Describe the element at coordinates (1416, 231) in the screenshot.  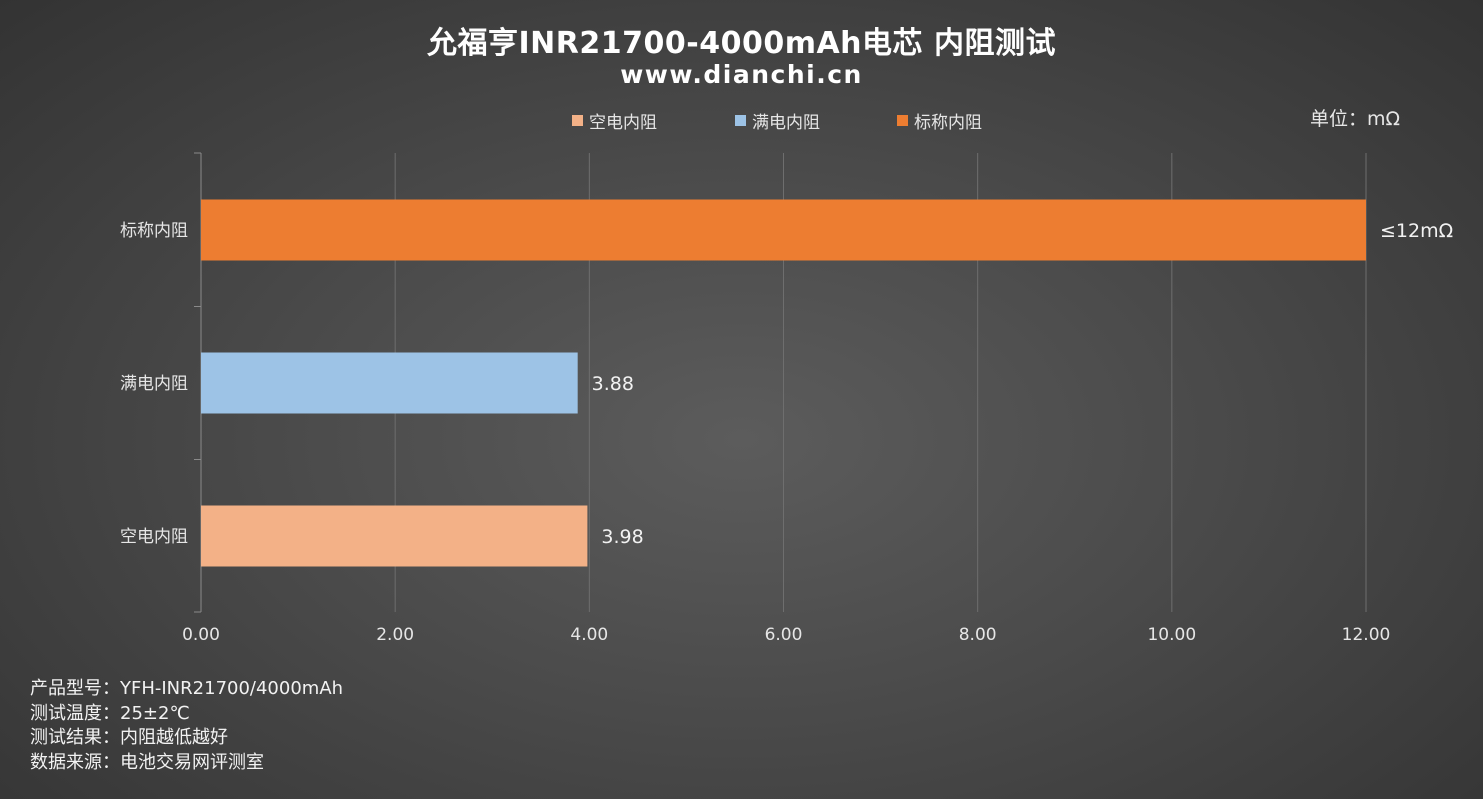
I see `data-label: ≤12mΩ` at that location.